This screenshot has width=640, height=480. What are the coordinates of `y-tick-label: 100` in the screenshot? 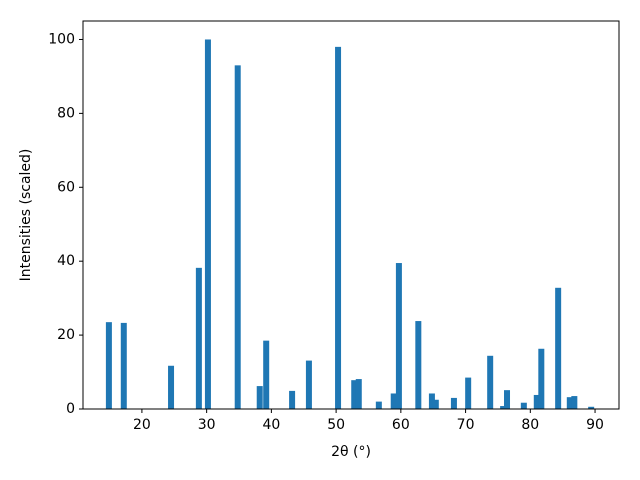 It's located at (61, 39).